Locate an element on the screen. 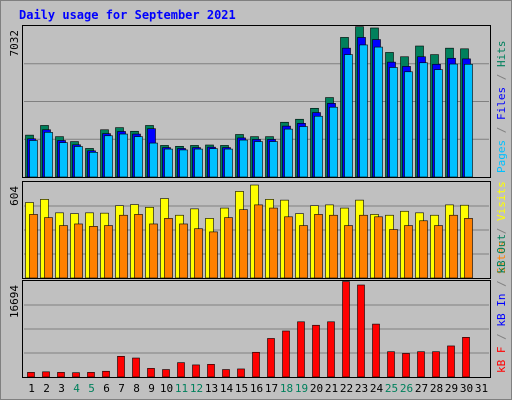  day-label: 10 is located at coordinates (166, 388).